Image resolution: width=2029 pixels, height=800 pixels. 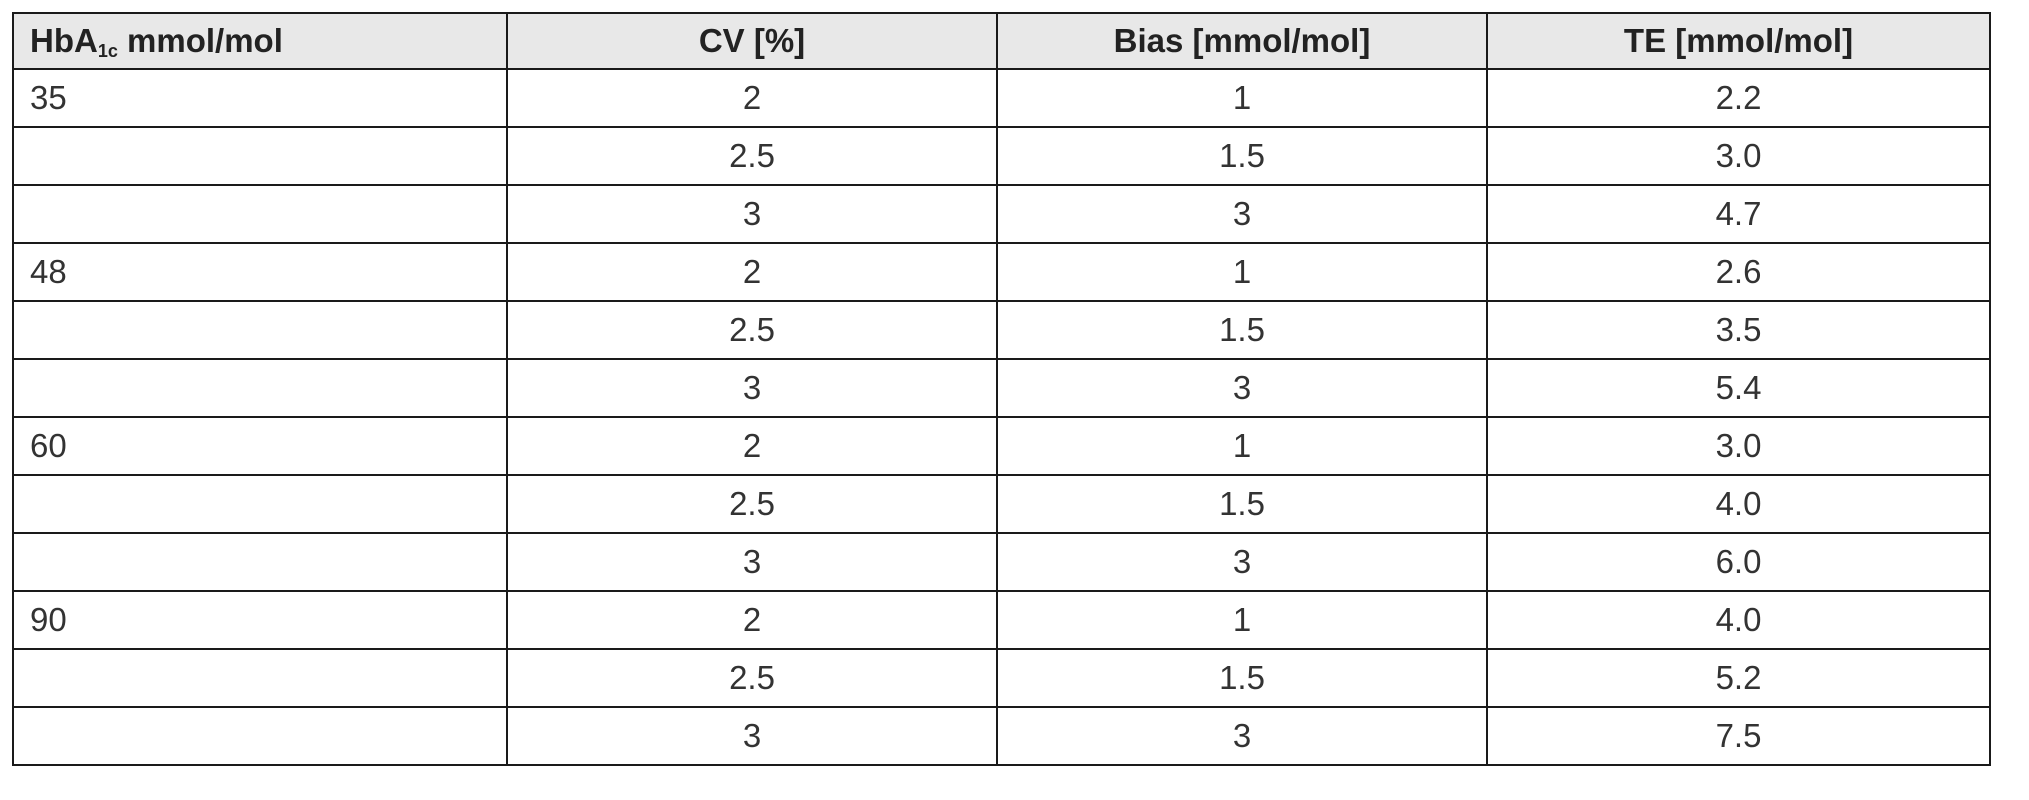 I want to click on header-hba1c-suffix: mmol/mol, so click(x=200, y=40).